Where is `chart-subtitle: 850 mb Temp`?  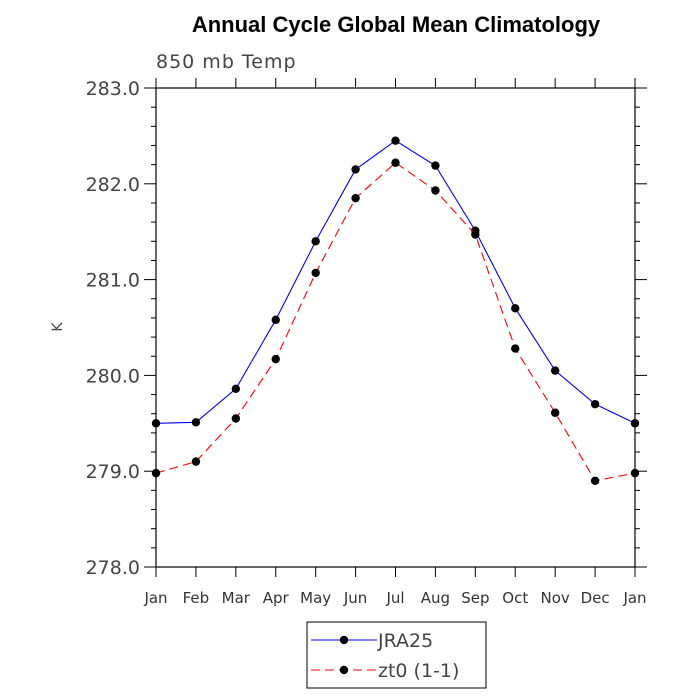
chart-subtitle: 850 mb Temp is located at coordinates (226, 62).